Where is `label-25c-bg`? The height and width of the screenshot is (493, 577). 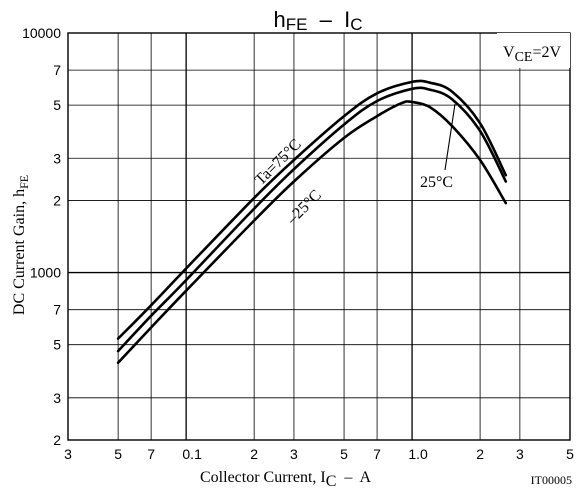 label-25c-bg is located at coordinates (442, 181).